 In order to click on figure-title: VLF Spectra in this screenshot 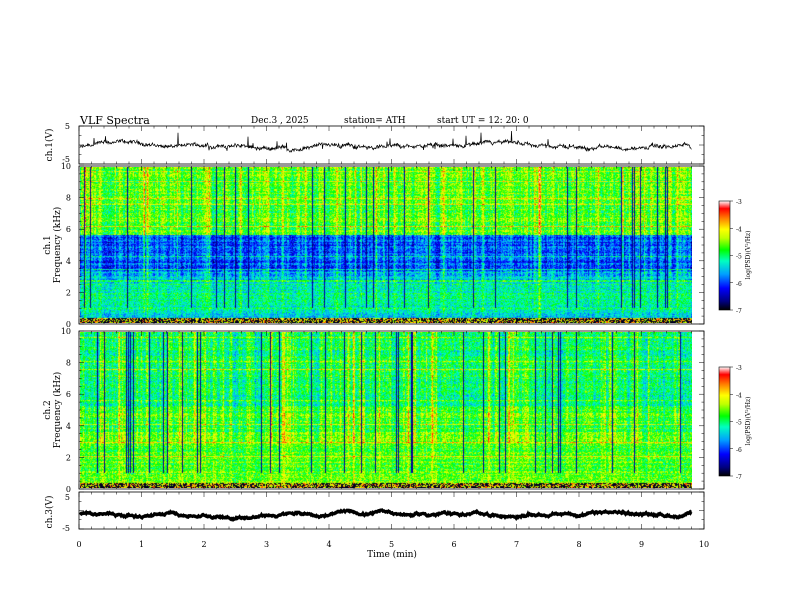, I will do `click(114, 120)`.